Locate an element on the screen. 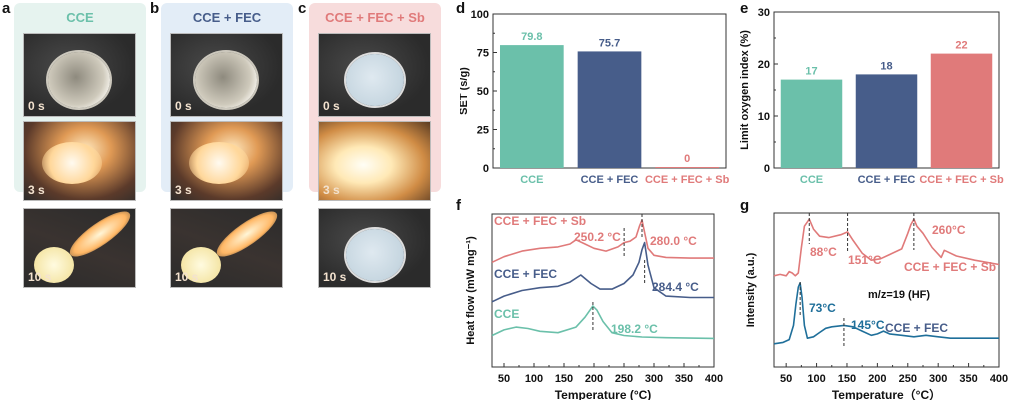  panel-label-c: c is located at coordinates (302, 8).